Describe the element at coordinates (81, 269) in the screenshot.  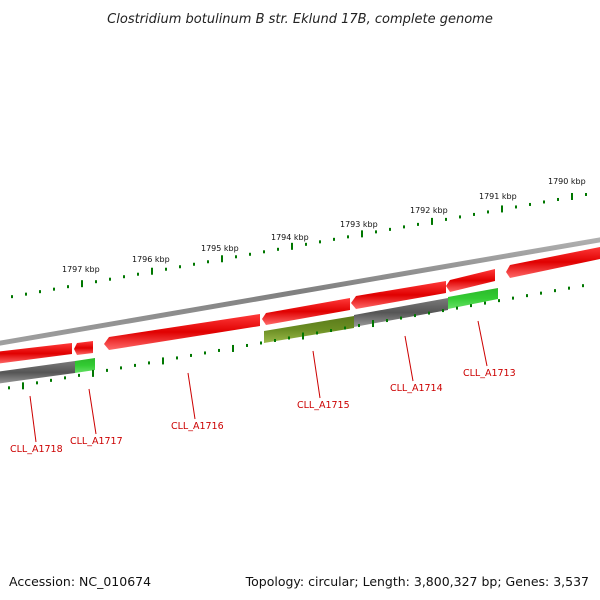
I see `ruler-label: 1797 kbp` at that location.